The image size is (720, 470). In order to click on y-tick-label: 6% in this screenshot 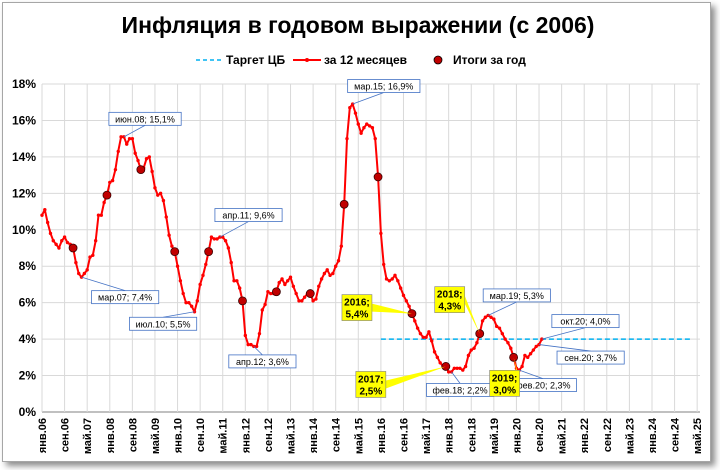, I will do `click(28, 303)`.